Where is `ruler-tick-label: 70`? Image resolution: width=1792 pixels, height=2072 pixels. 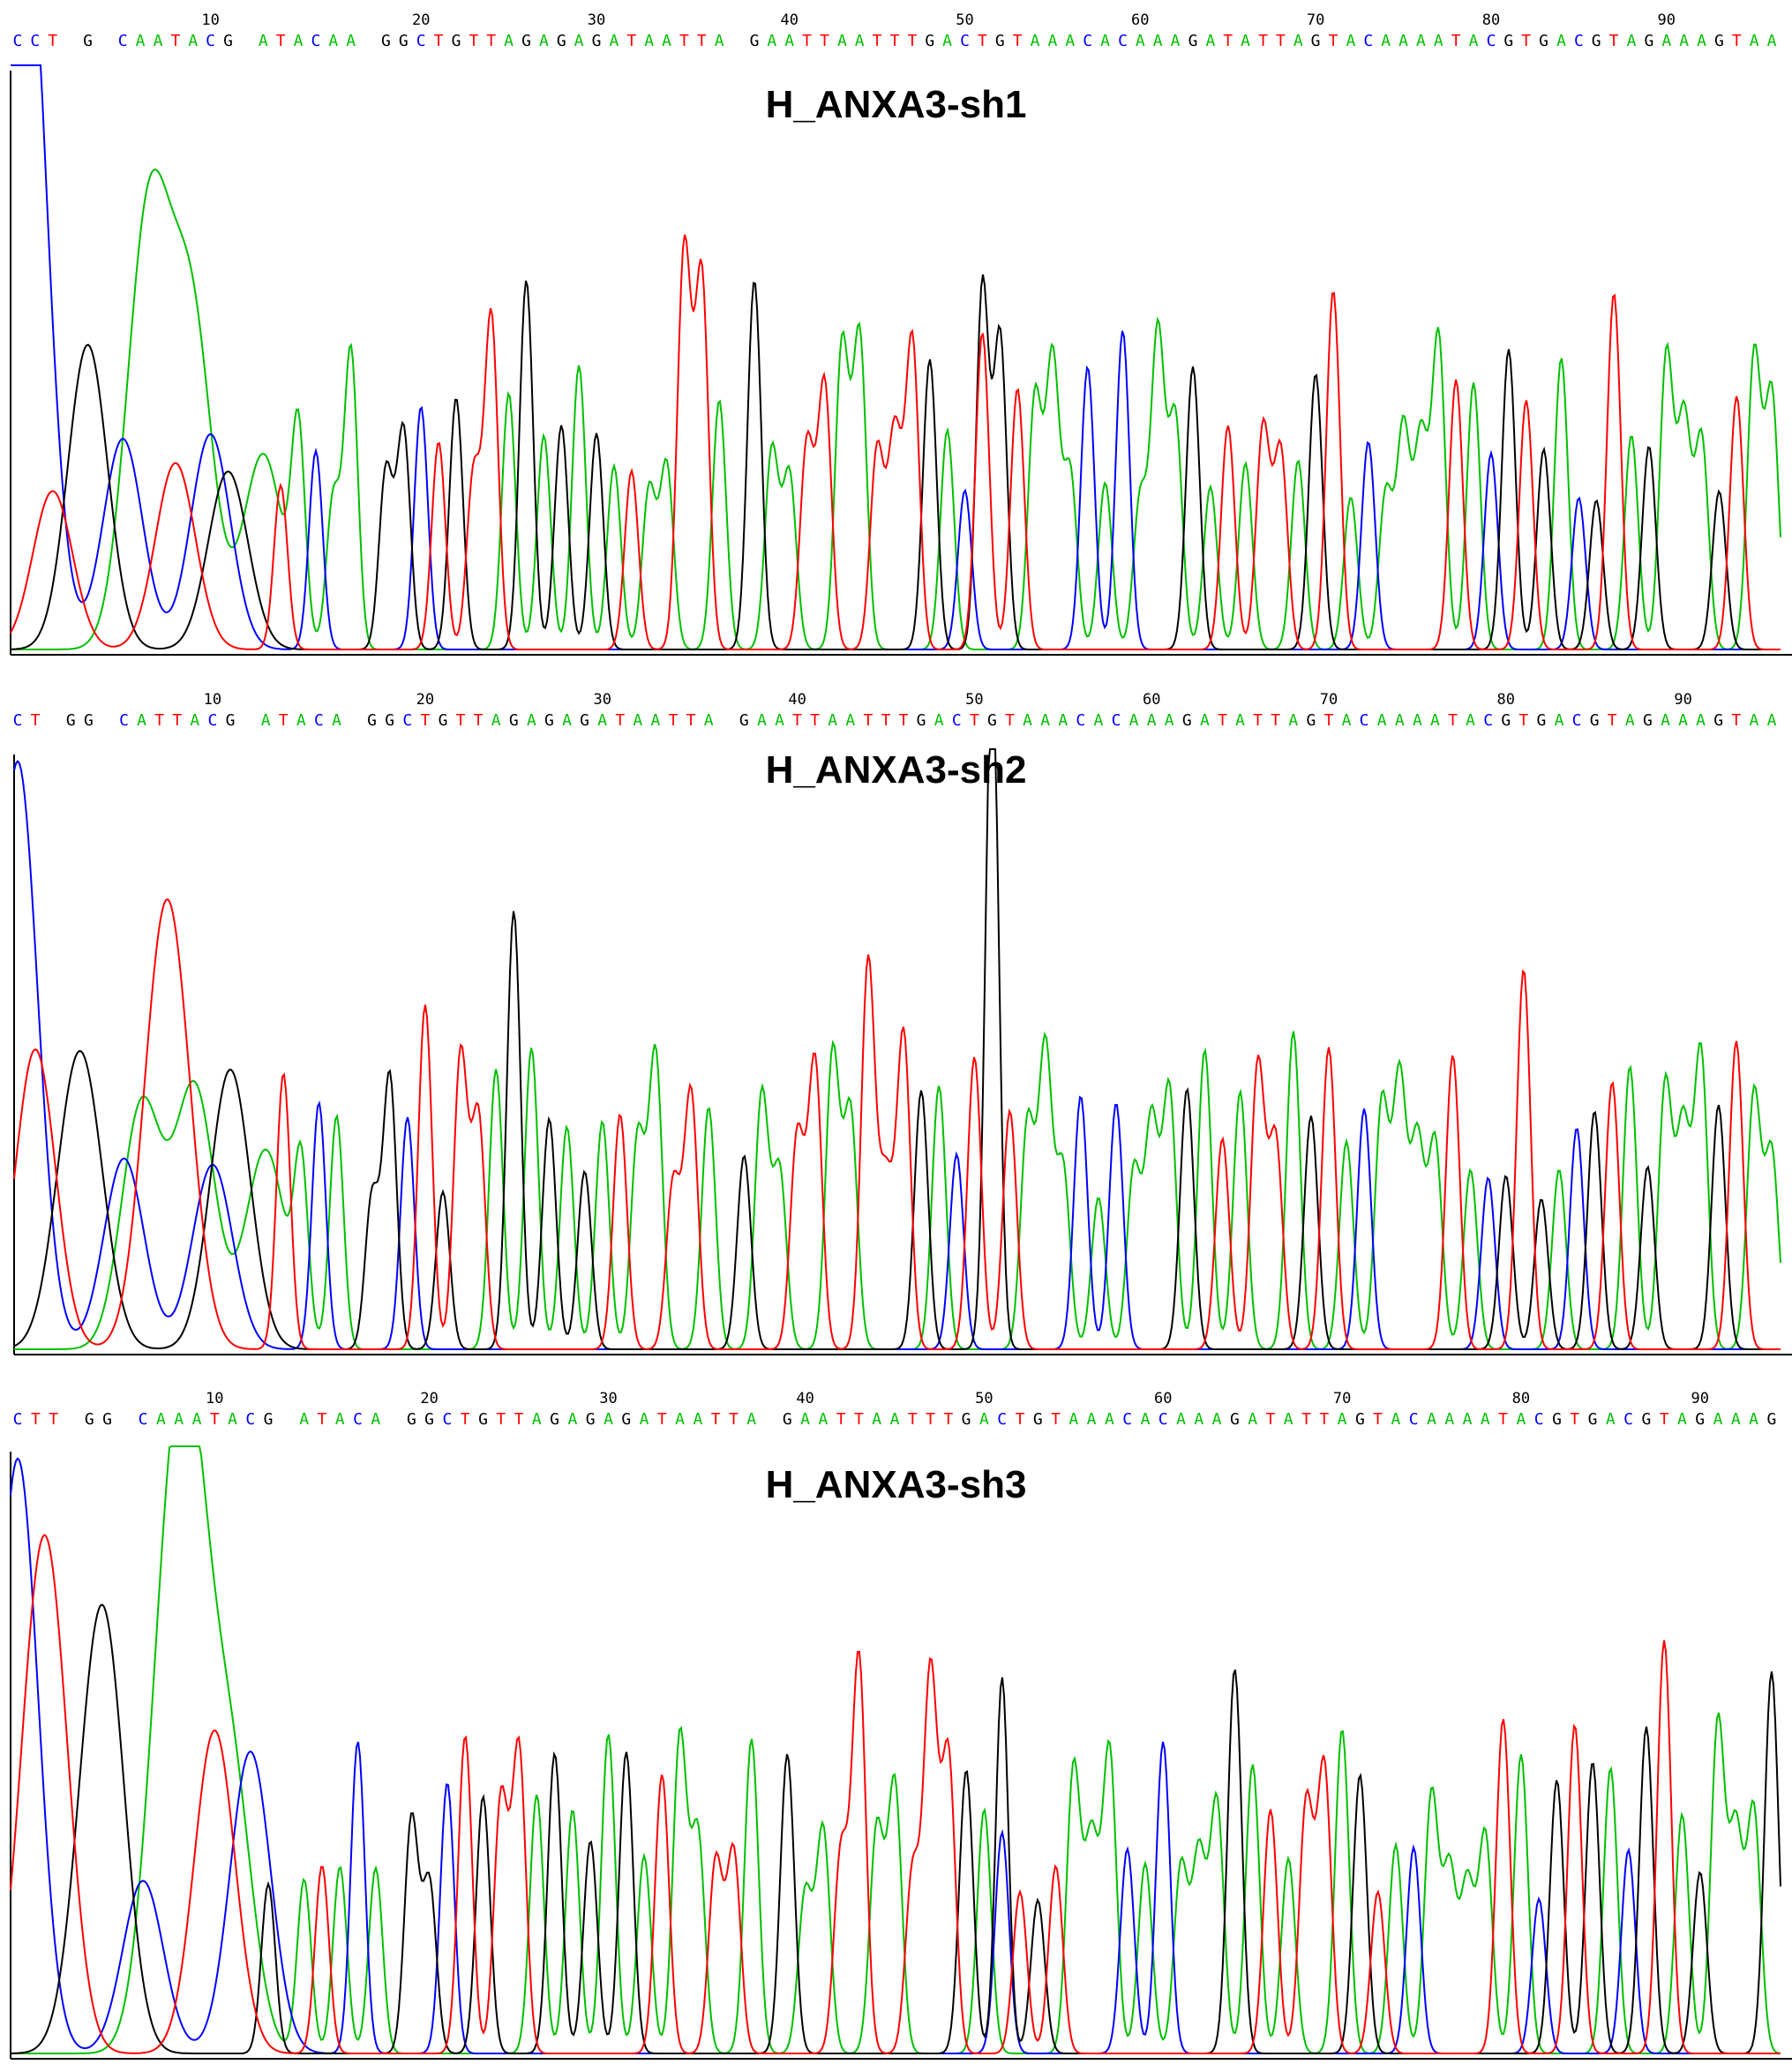
ruler-tick-label: 70 is located at coordinates (1342, 1399).